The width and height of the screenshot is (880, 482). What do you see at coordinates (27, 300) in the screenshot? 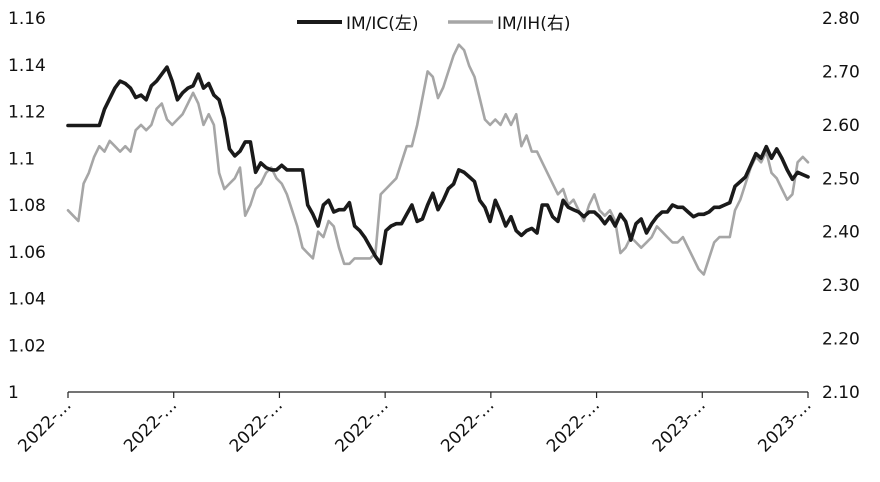
I see `y-left-tick-label: 1.04` at bounding box center [27, 300].